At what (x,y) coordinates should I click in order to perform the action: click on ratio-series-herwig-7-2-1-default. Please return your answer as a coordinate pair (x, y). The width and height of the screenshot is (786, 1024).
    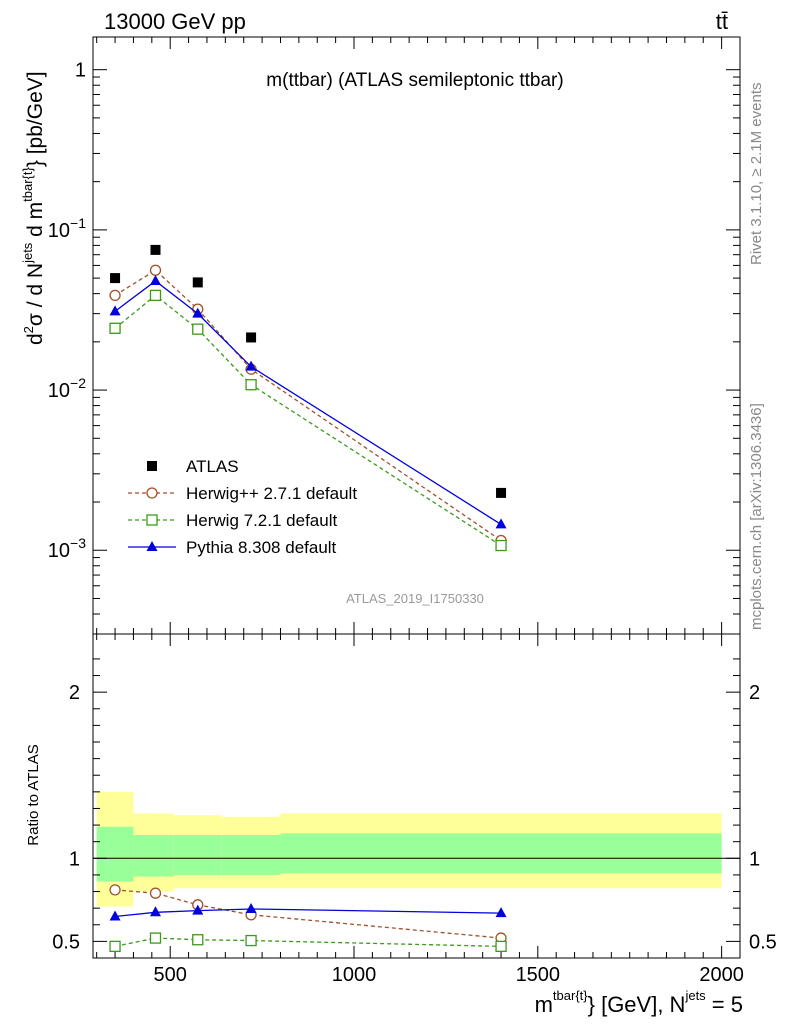
    Looking at the image, I should click on (308, 942).